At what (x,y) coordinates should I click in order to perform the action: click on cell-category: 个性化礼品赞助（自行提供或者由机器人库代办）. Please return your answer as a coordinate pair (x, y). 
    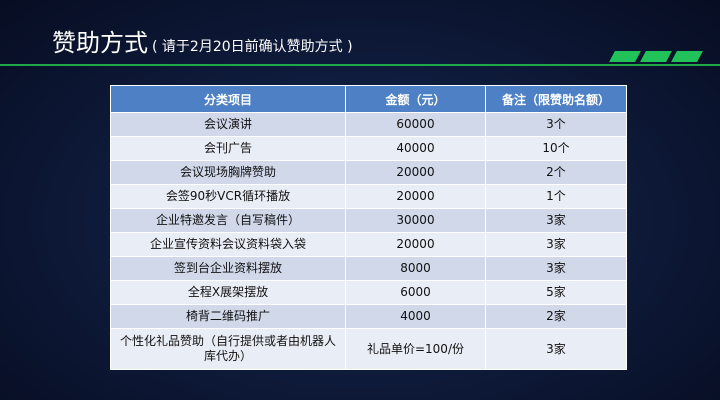
    Looking at the image, I should click on (228, 349).